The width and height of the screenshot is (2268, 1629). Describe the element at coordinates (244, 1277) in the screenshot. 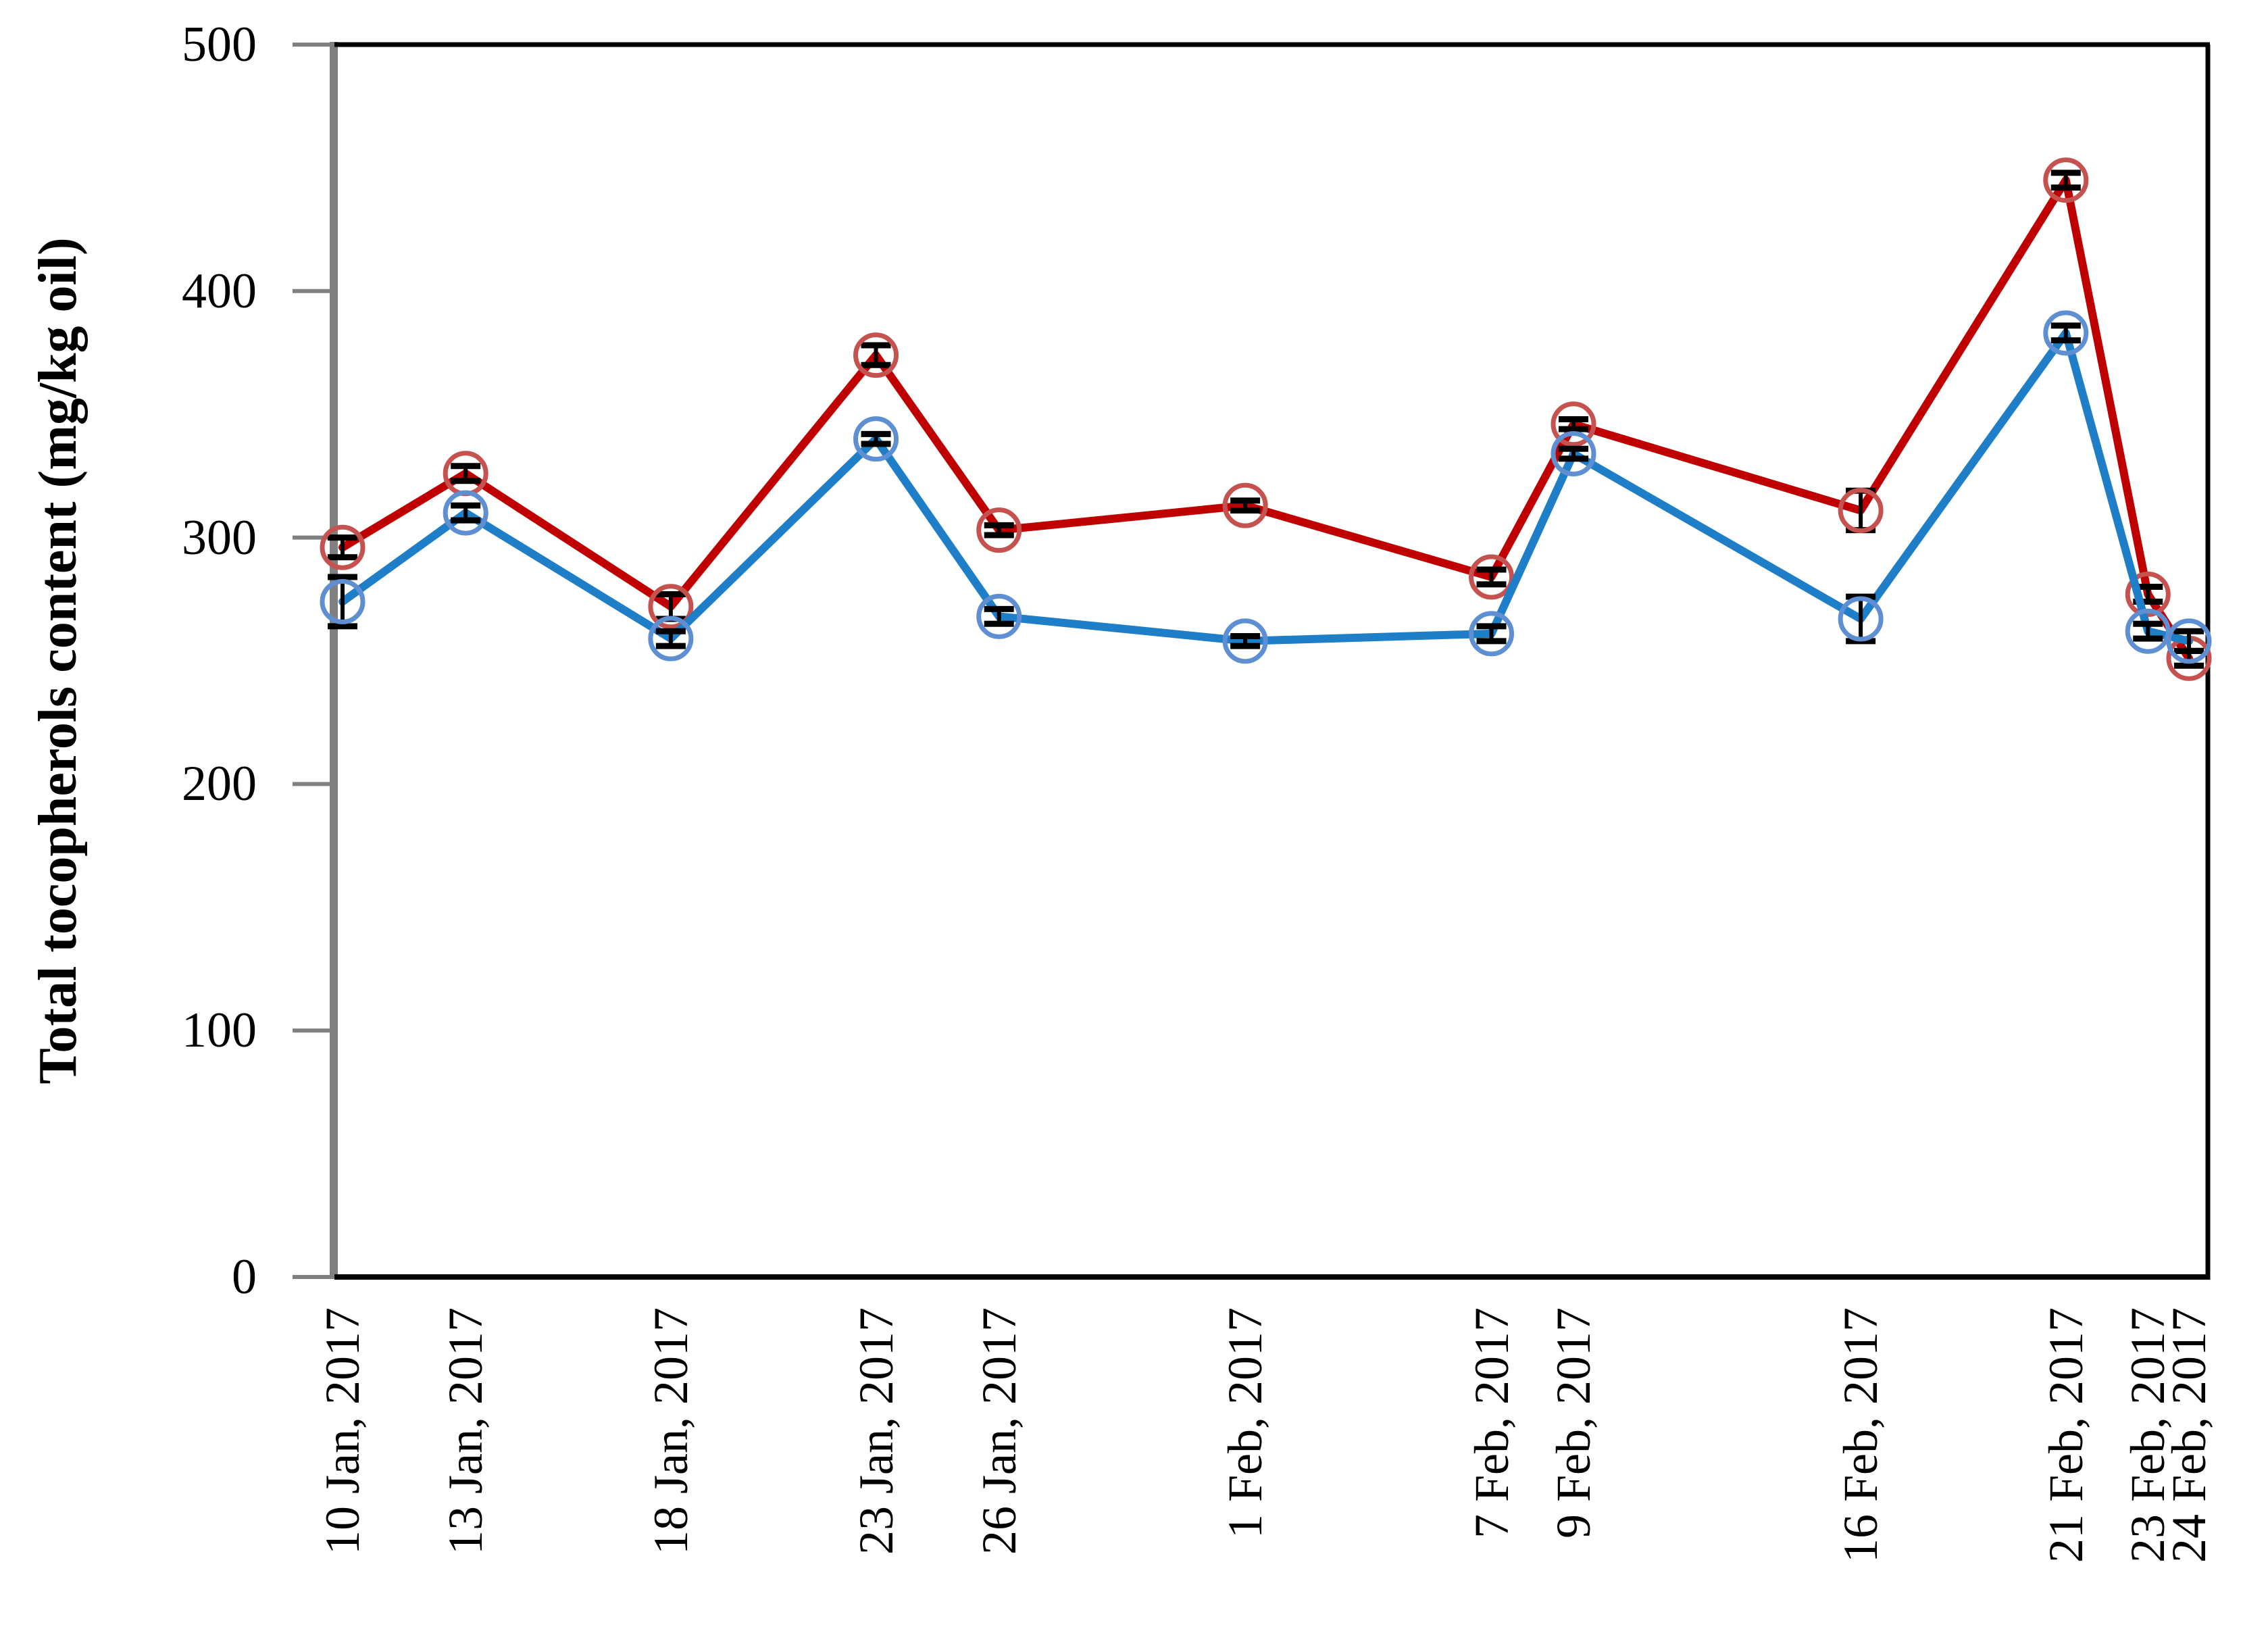

I see `y-tick-label: 0` at that location.